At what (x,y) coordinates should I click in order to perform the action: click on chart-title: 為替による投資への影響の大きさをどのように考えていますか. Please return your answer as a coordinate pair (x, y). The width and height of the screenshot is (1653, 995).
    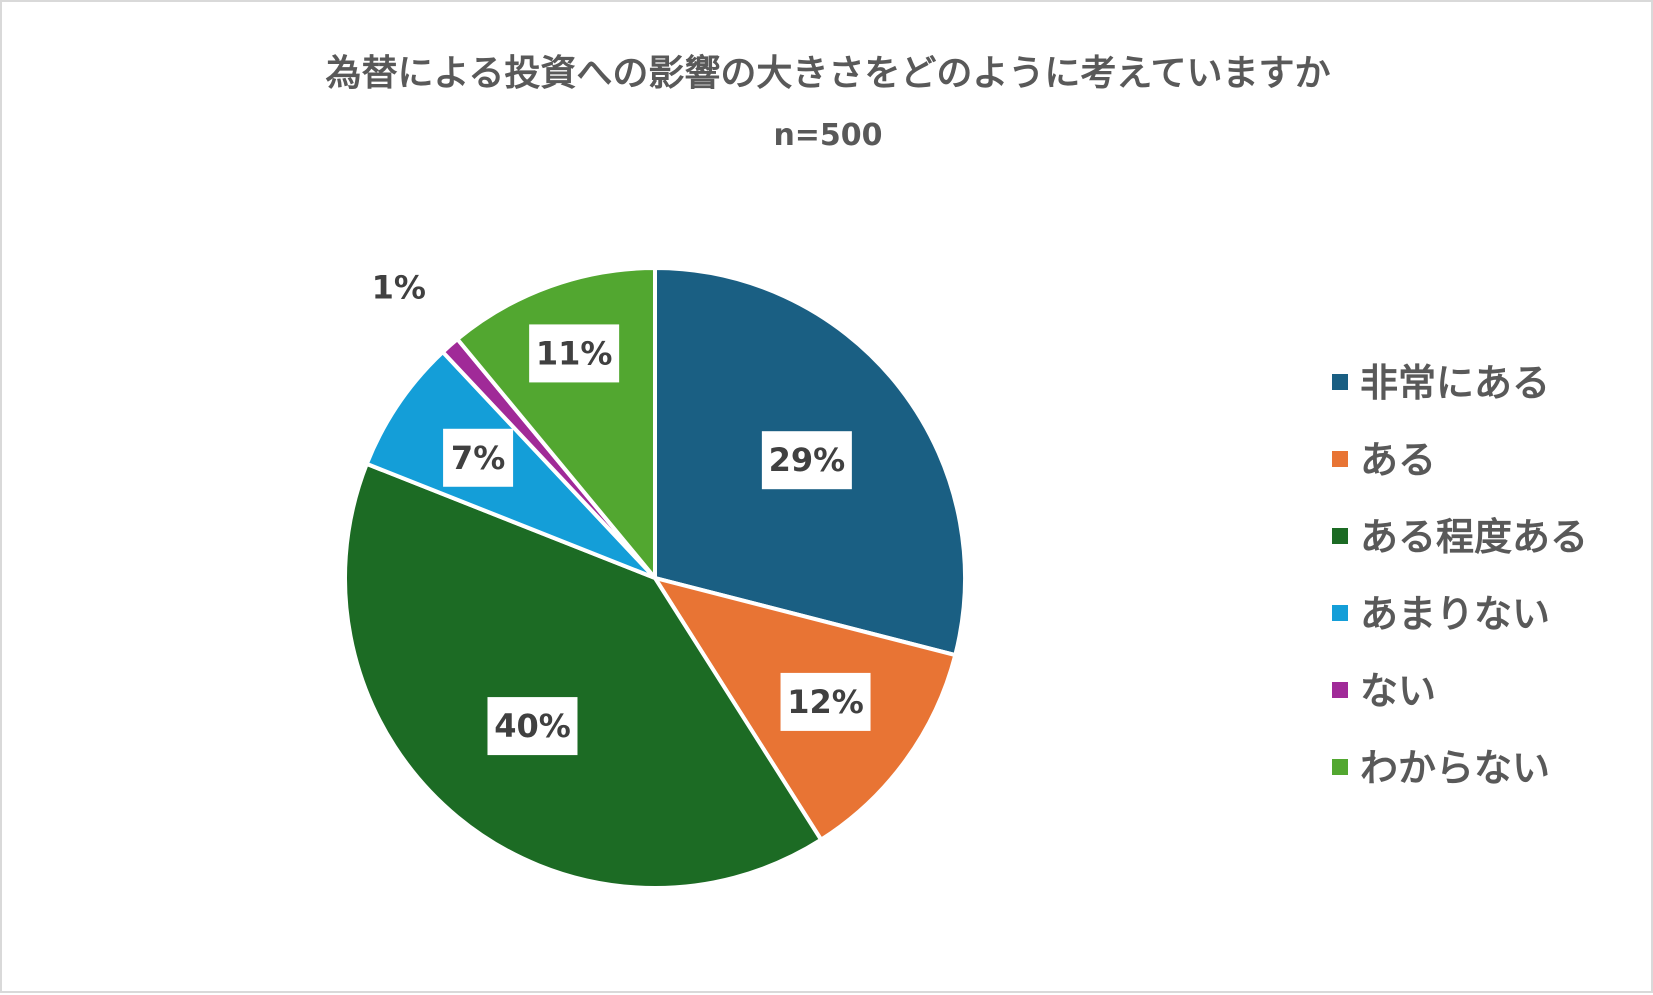
    Looking at the image, I should click on (827, 73).